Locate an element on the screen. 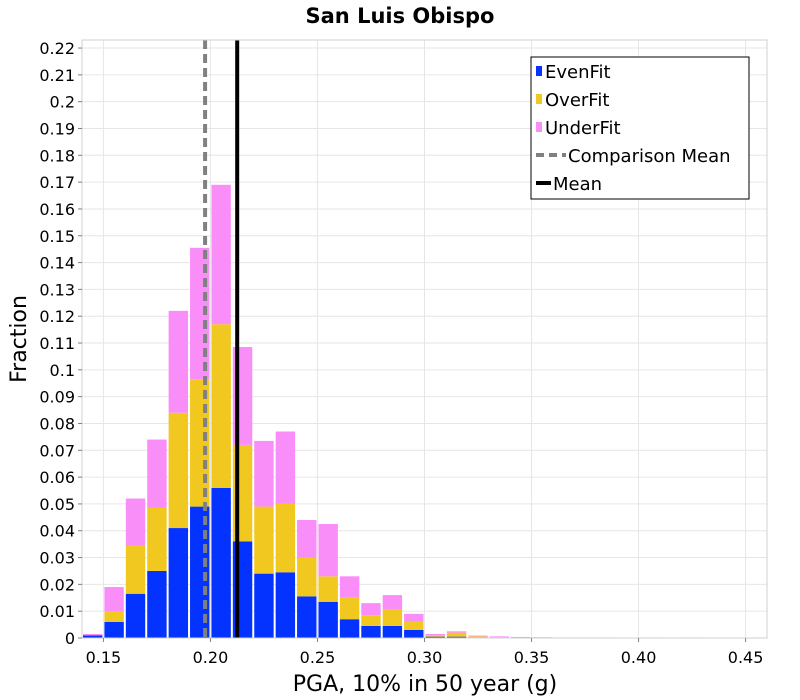 The width and height of the screenshot is (800, 700). x-tick-label: 0.30 is located at coordinates (425, 657).